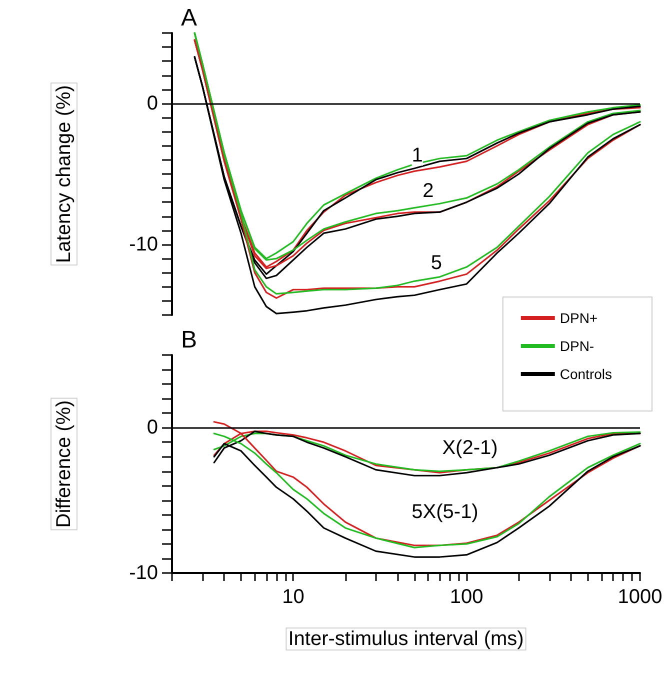  I want to click on y-axis-title: Difference (%), so click(64, 464).